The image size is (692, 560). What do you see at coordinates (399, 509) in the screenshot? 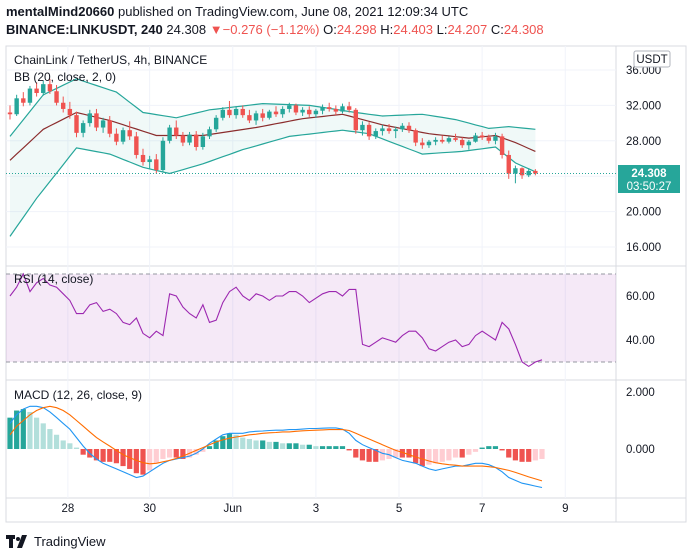
I see `time-tick-label: 5` at bounding box center [399, 509].